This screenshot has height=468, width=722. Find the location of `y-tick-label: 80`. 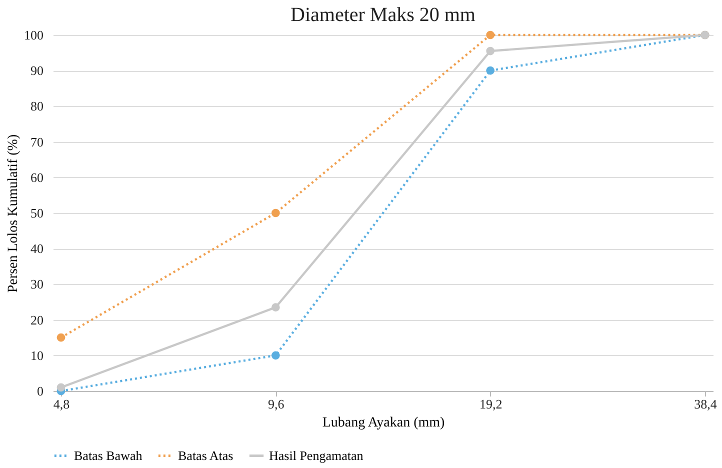

y-tick-label: 80 is located at coordinates (37, 106).